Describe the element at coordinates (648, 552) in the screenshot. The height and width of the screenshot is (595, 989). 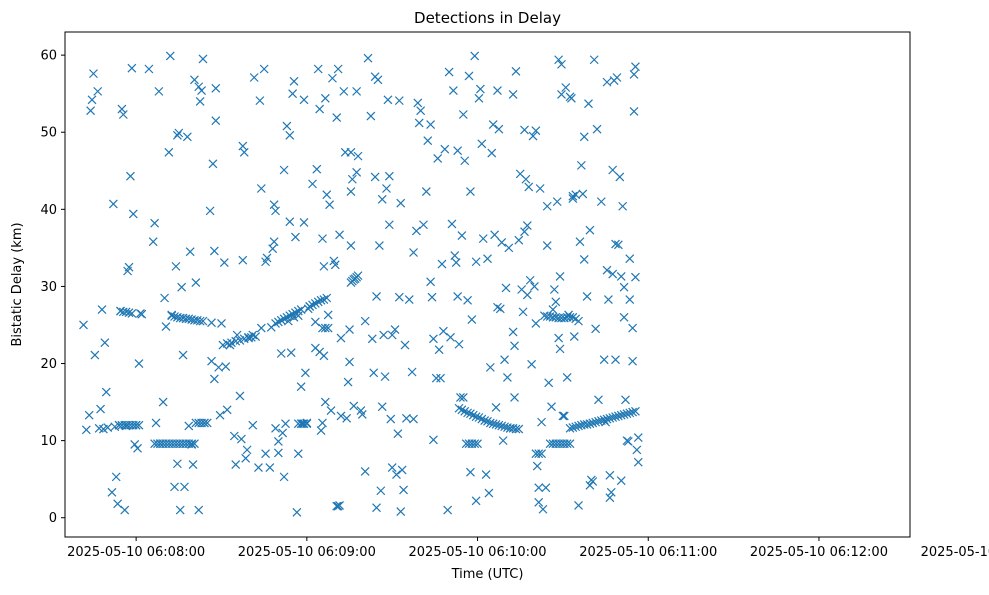
I see `x-tick-label: 2025-05-10 06:11:00` at that location.